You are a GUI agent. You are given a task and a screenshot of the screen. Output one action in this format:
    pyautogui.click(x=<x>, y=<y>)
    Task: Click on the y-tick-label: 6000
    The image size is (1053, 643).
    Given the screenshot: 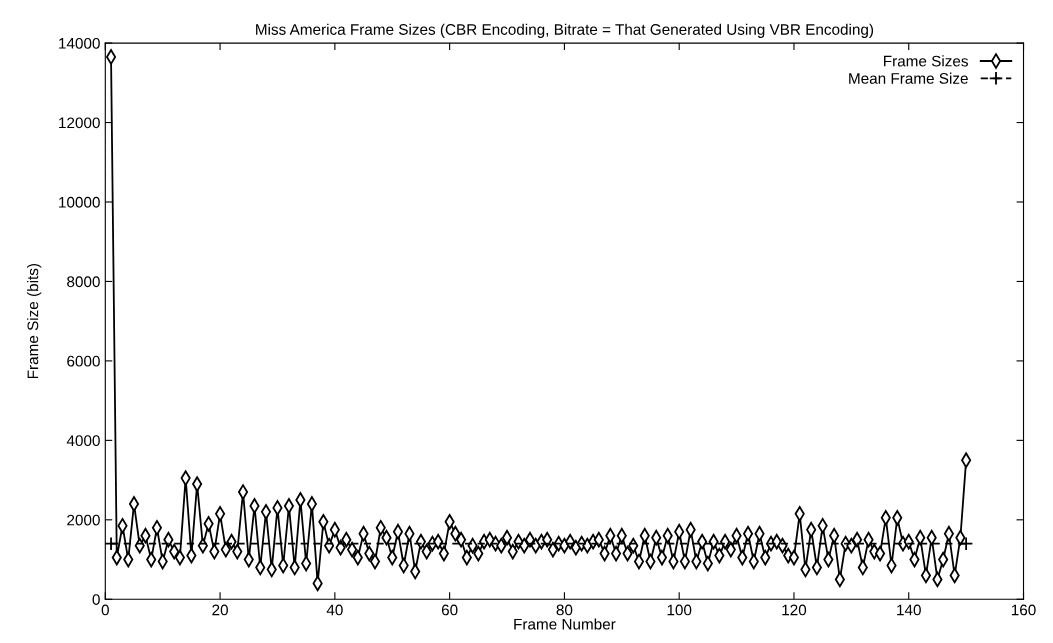 What is the action you would take?
    pyautogui.click(x=83, y=361)
    